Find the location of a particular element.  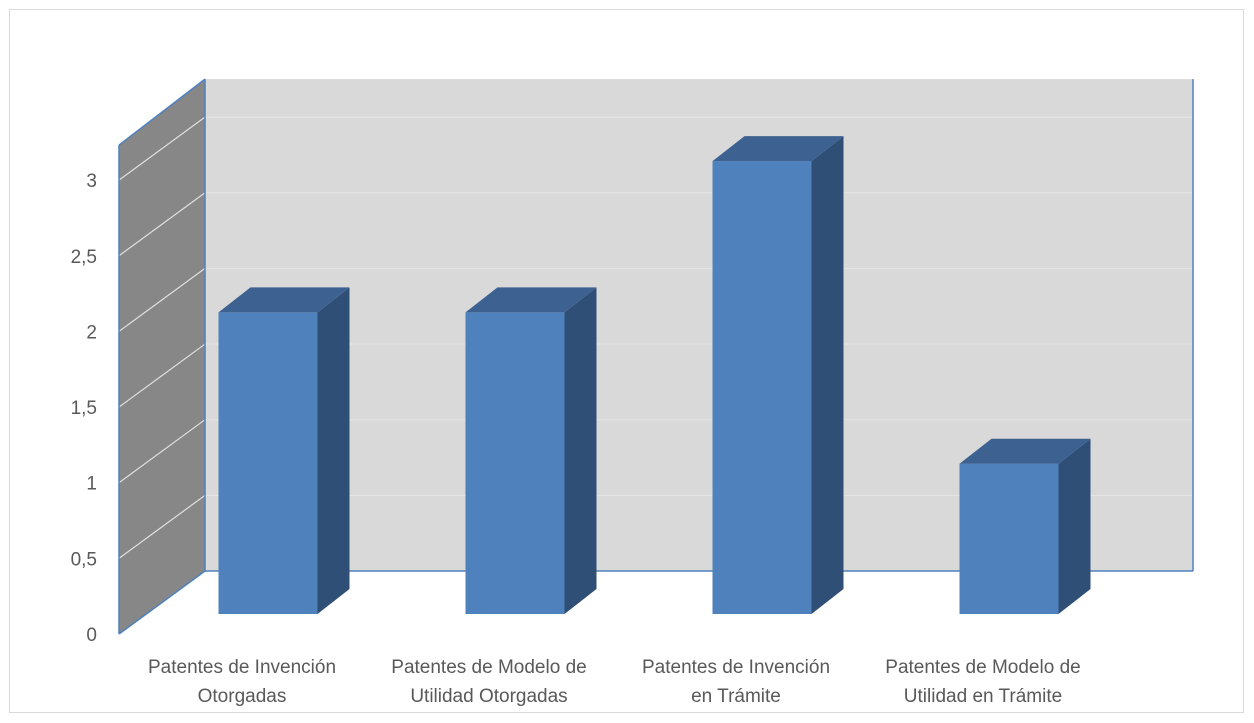

side-wall-gridlines is located at coordinates (162, 337).